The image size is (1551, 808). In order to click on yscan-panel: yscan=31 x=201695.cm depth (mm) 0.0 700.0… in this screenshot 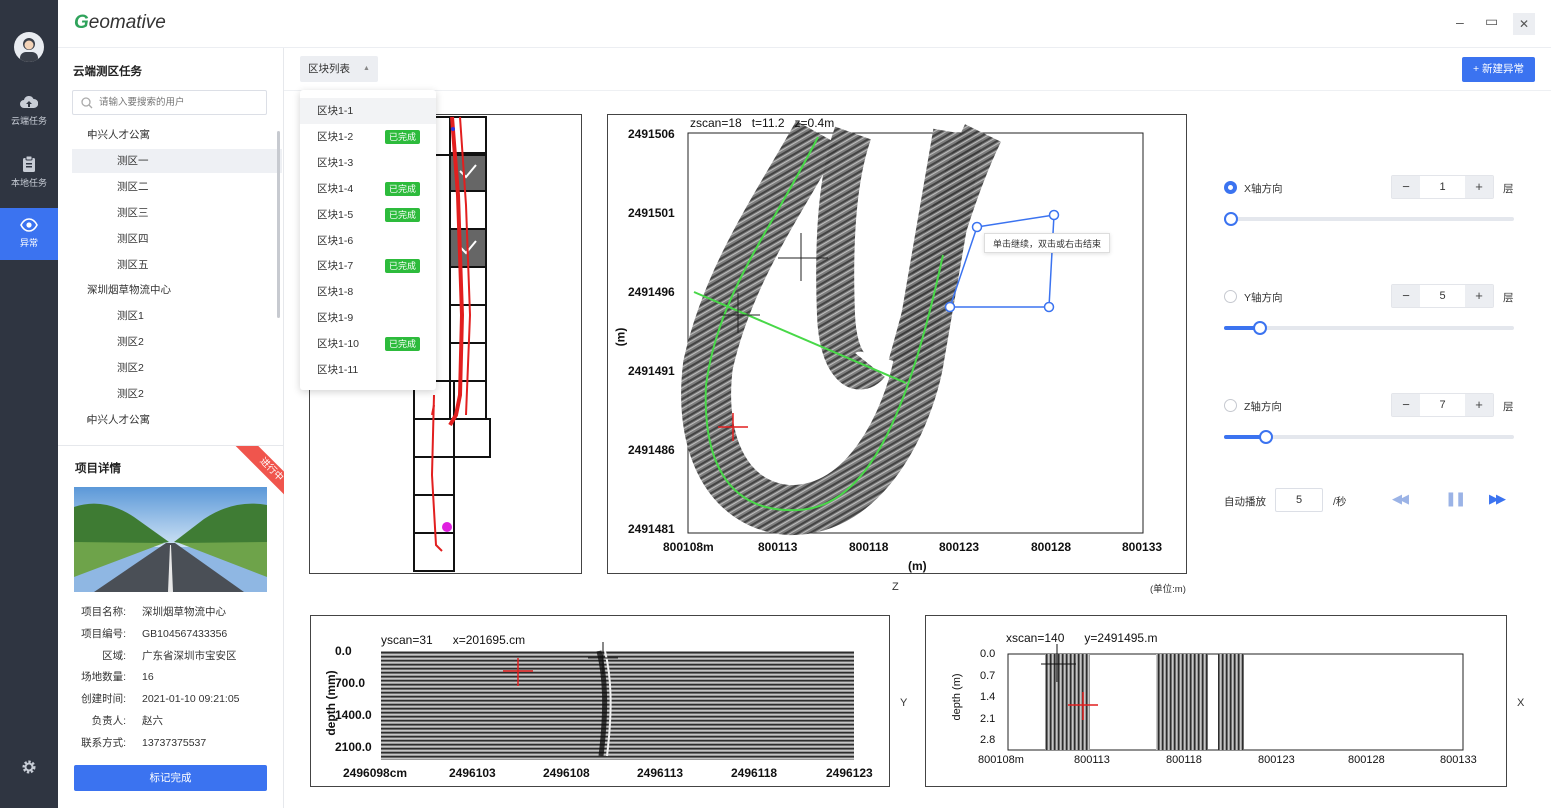, I will do `click(600, 701)`.